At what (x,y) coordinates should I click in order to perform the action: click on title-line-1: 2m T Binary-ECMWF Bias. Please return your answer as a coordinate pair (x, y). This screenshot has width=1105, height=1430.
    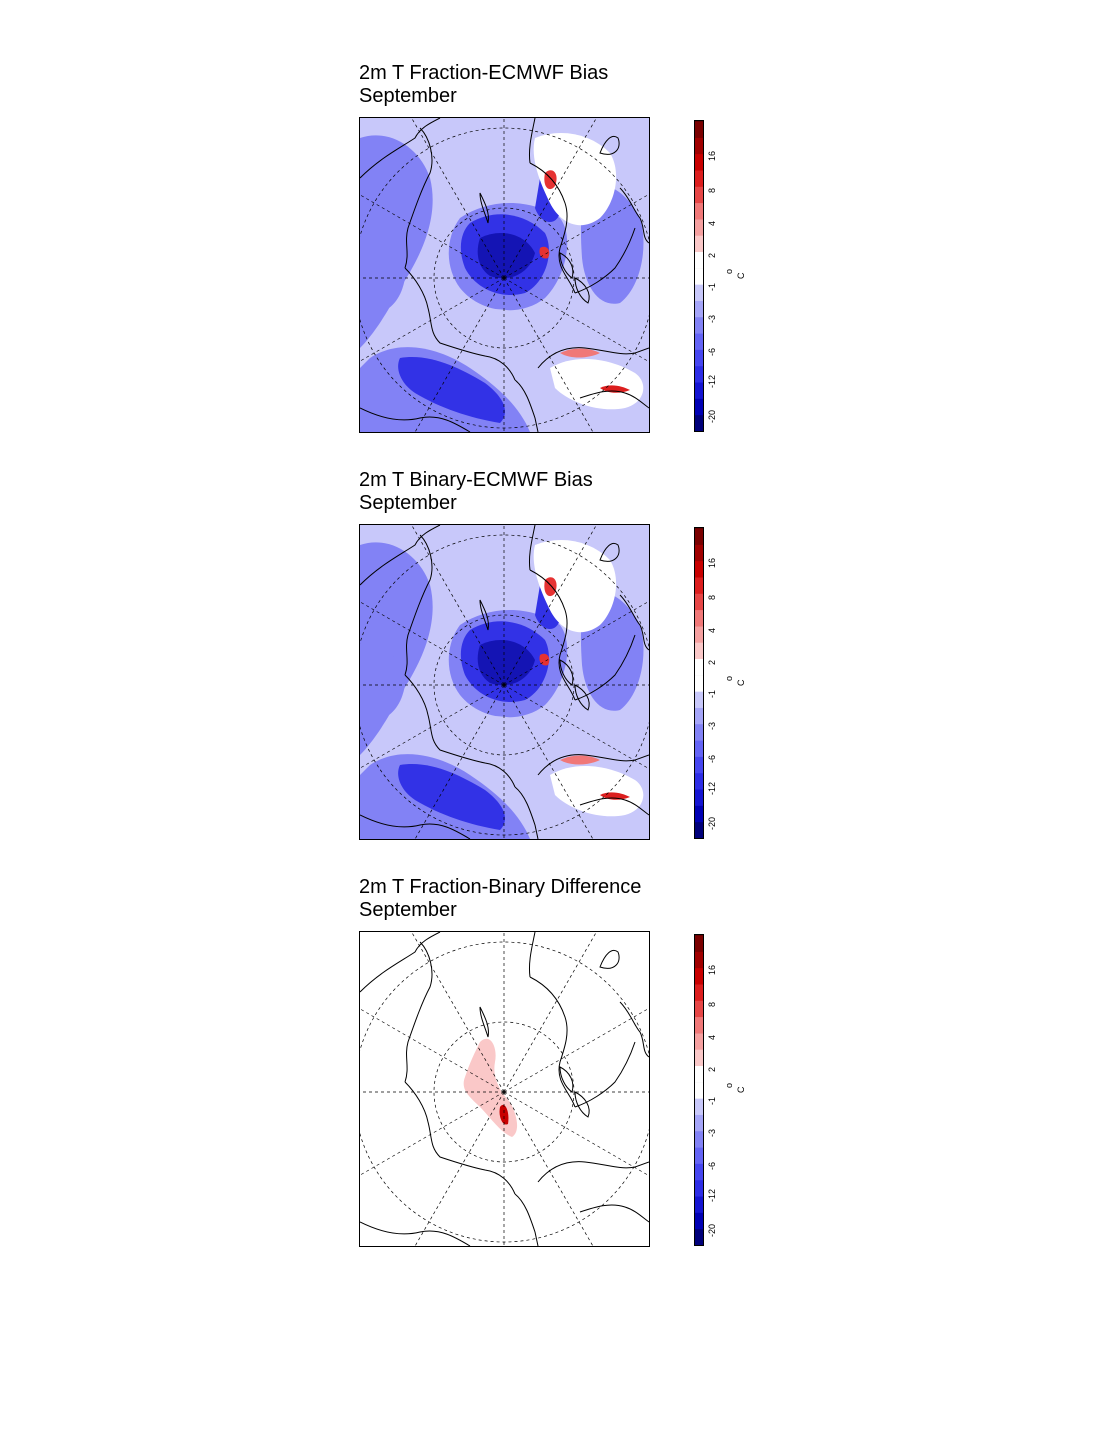
    Looking at the image, I should click on (476, 480).